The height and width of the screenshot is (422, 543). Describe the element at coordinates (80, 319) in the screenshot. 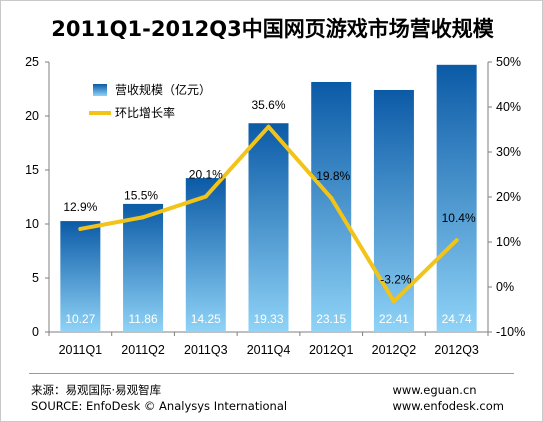

I see `bar-value-label: 10.27` at that location.